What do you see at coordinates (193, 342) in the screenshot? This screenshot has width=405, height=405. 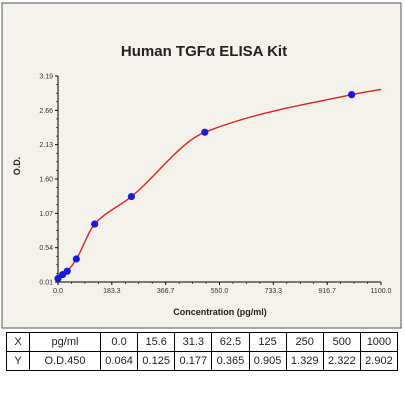 I see `table-cell: 31.3` at bounding box center [193, 342].